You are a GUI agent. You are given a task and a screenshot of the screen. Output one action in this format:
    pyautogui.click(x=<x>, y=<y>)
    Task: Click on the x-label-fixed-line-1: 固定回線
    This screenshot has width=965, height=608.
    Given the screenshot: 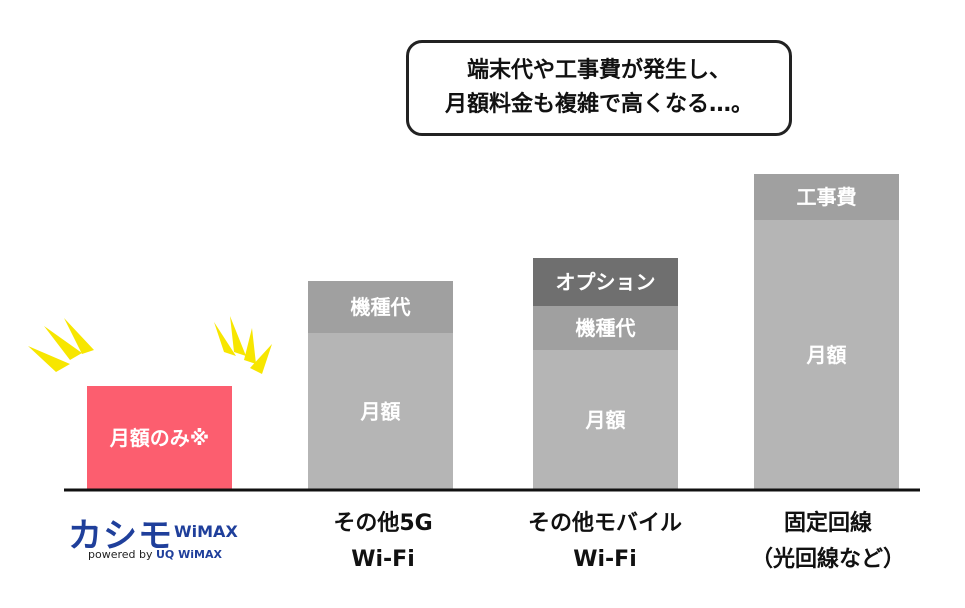 What is the action you would take?
    pyautogui.click(x=827, y=523)
    